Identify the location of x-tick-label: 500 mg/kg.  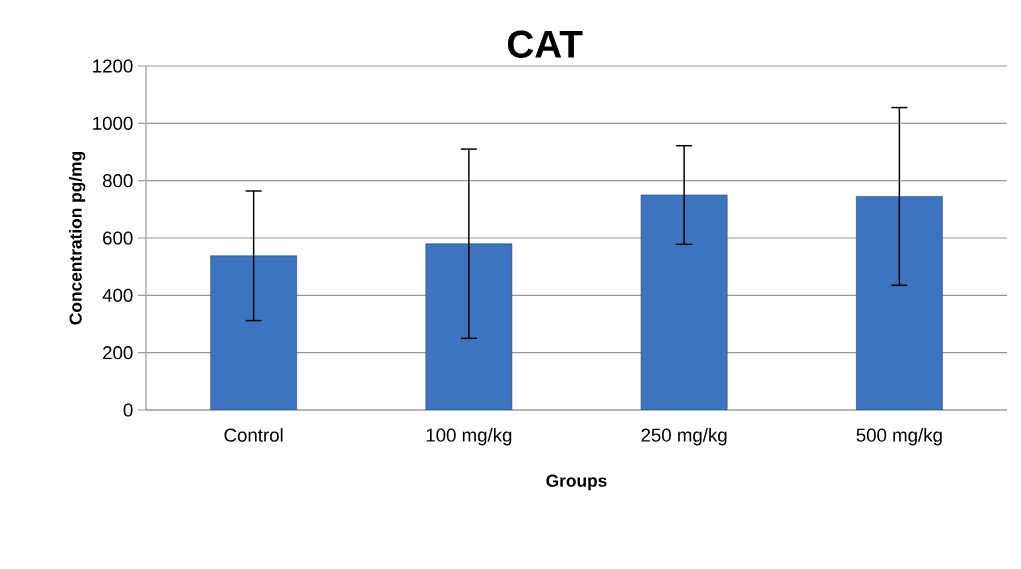
(899, 437).